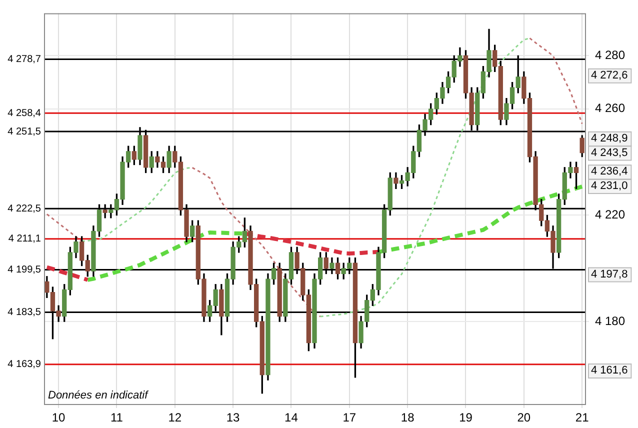  What do you see at coordinates (609, 370) in the screenshot?
I see `annotation: 4 161,6` at bounding box center [609, 370].